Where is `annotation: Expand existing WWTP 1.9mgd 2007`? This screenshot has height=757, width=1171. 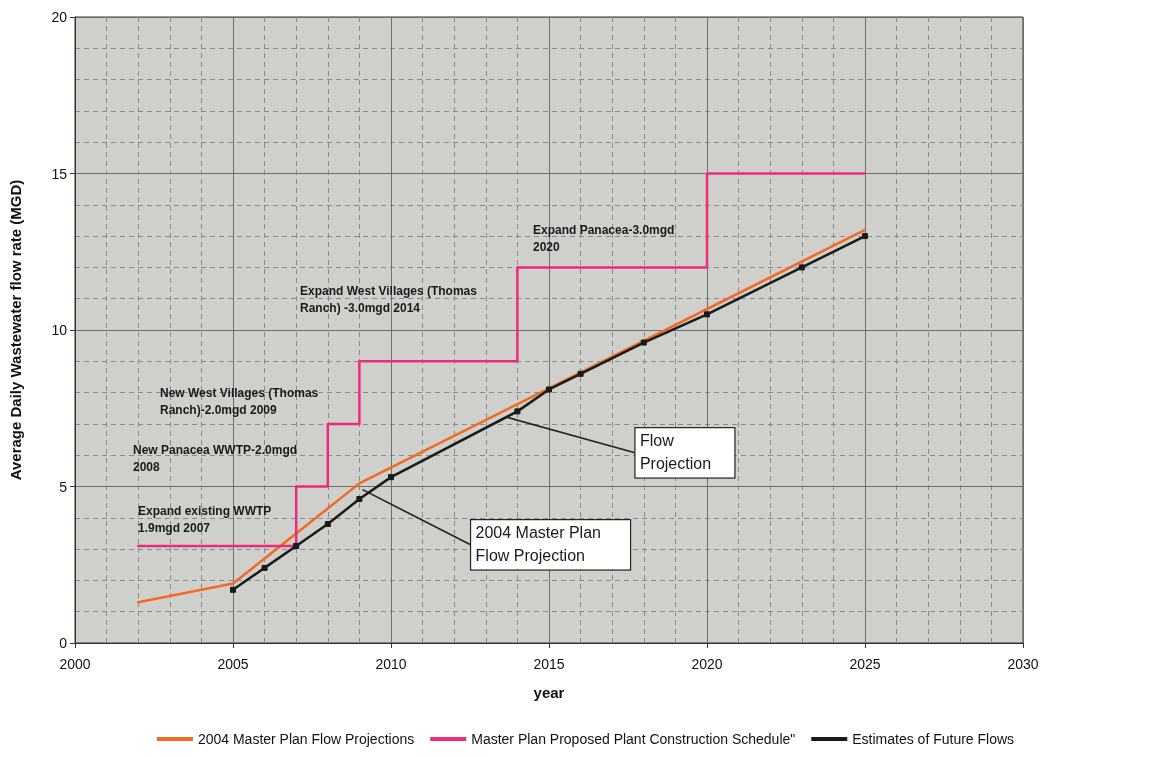
annotation: Expand existing WWTP 1.9mgd 2007 is located at coordinates (205, 520).